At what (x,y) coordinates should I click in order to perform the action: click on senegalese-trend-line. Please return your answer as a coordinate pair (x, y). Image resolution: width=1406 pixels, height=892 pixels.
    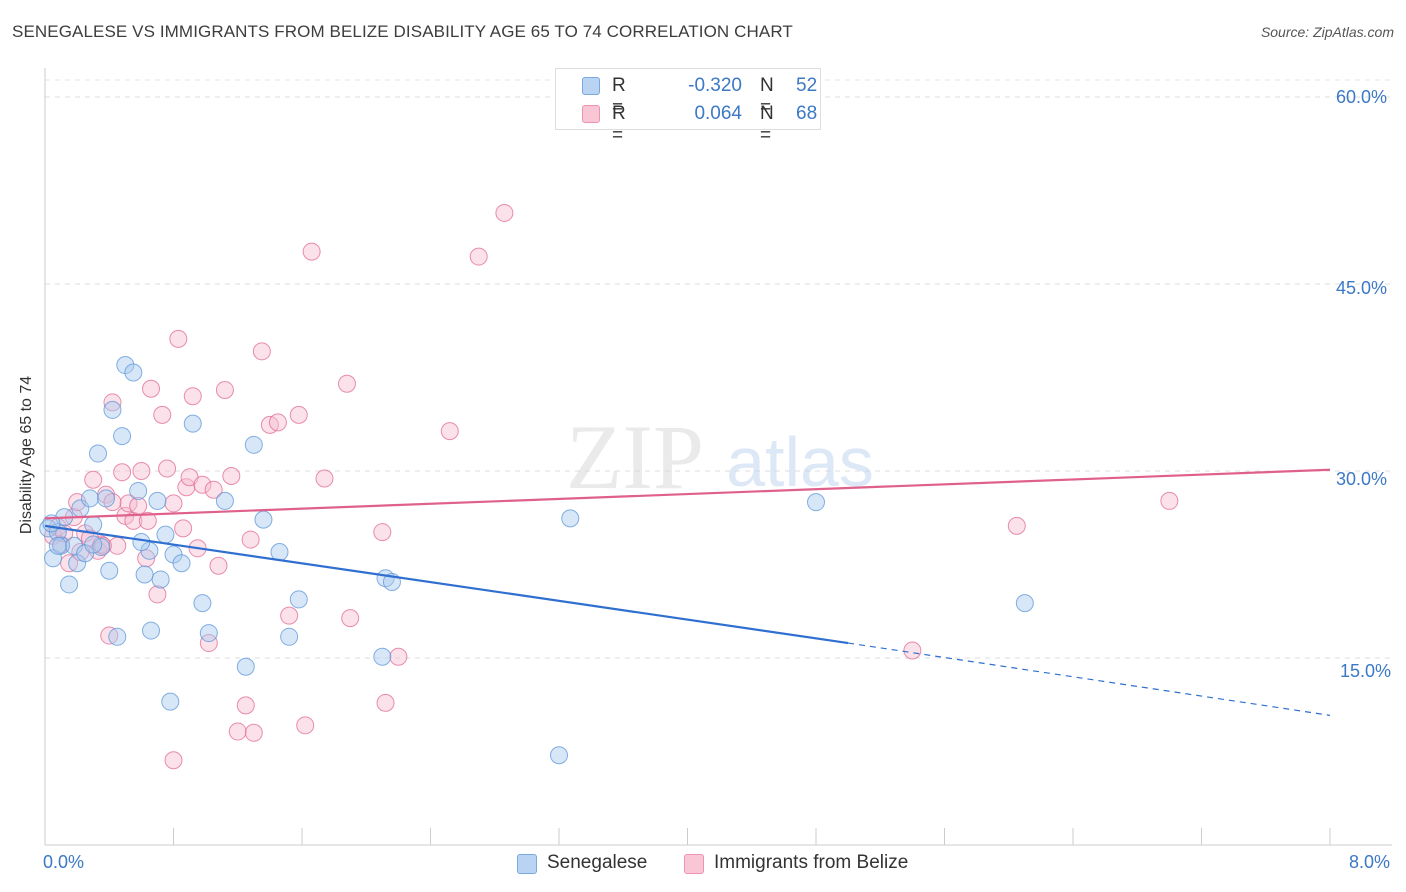
    Looking at the image, I should click on (446, 584).